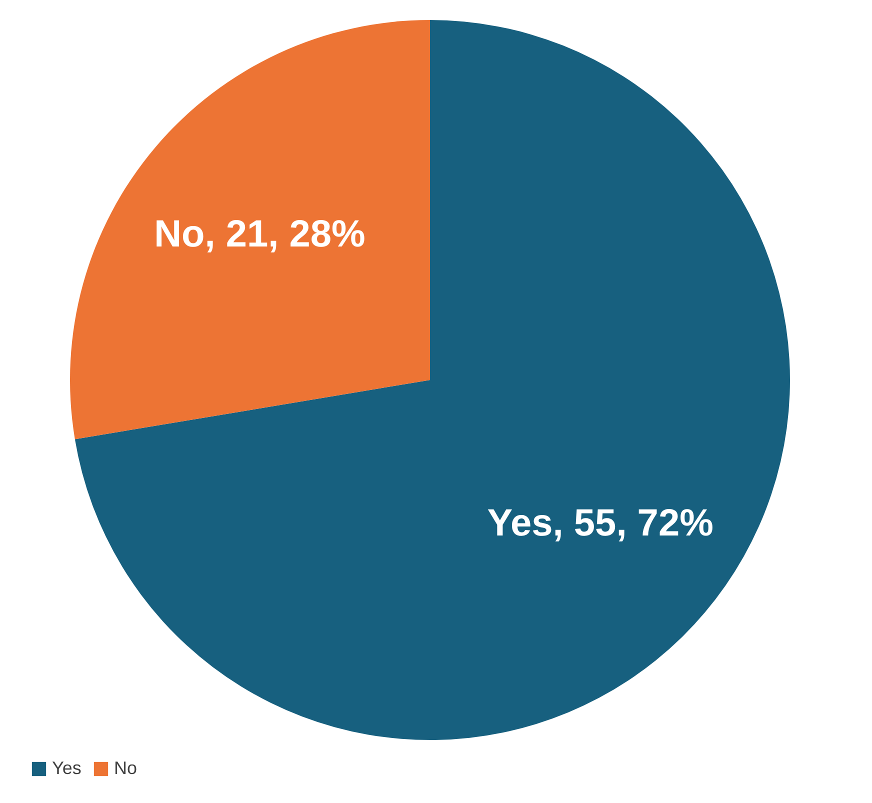 The image size is (872, 803). I want to click on data-label: Yes, 55, 72%, so click(600, 523).